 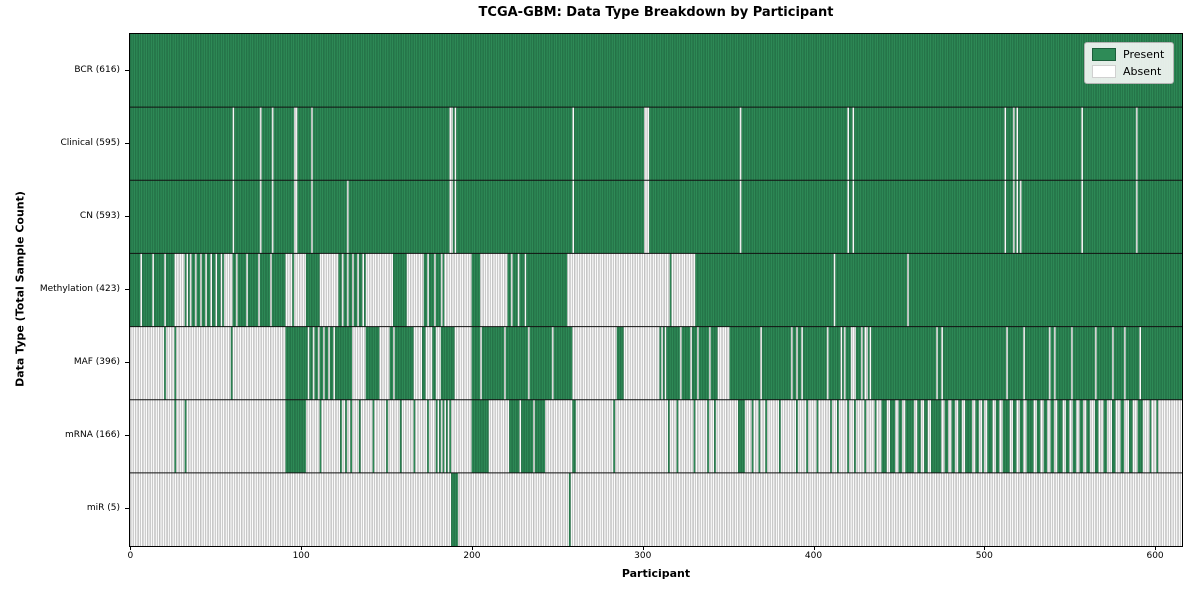 I want to click on y-tick-label-mrna: mRNA (166), so click(x=92, y=435).